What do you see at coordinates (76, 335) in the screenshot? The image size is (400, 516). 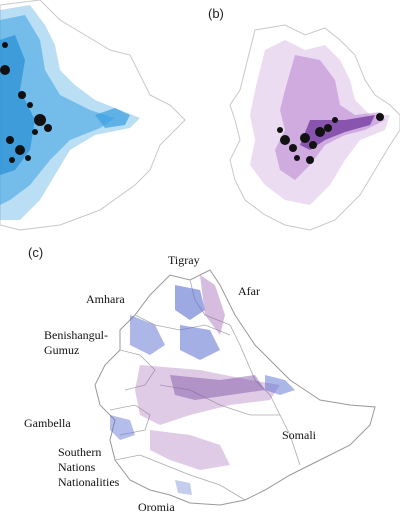 I see `region-label-benishangul-line1: Benishangul-` at bounding box center [76, 335].